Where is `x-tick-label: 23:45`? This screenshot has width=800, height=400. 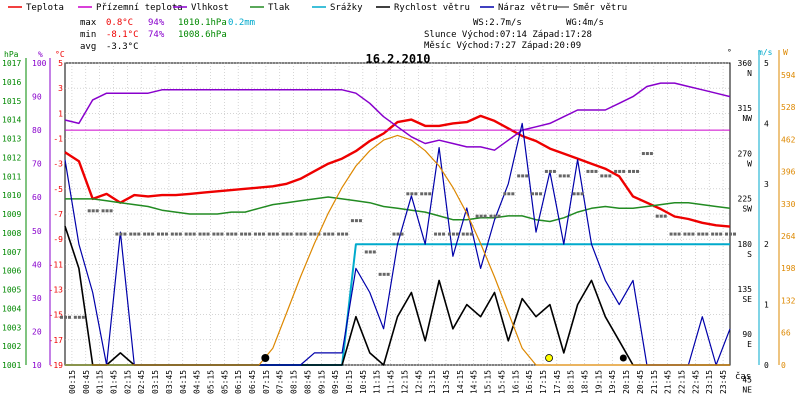
x-tick-label: 23:45 is located at coordinates (723, 382).